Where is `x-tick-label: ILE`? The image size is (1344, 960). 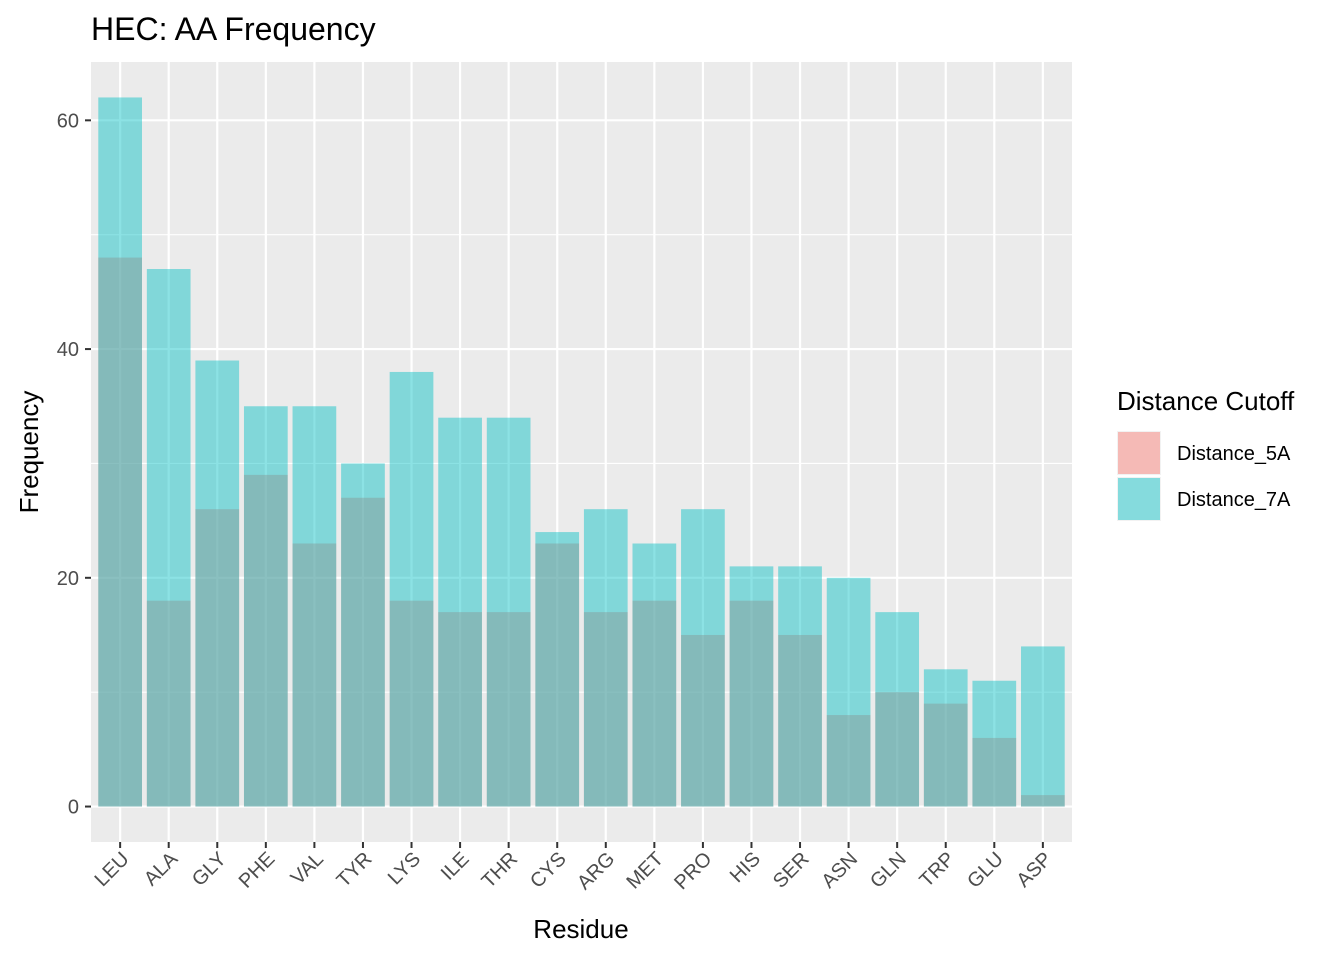 x-tick-label: ILE is located at coordinates (455, 866).